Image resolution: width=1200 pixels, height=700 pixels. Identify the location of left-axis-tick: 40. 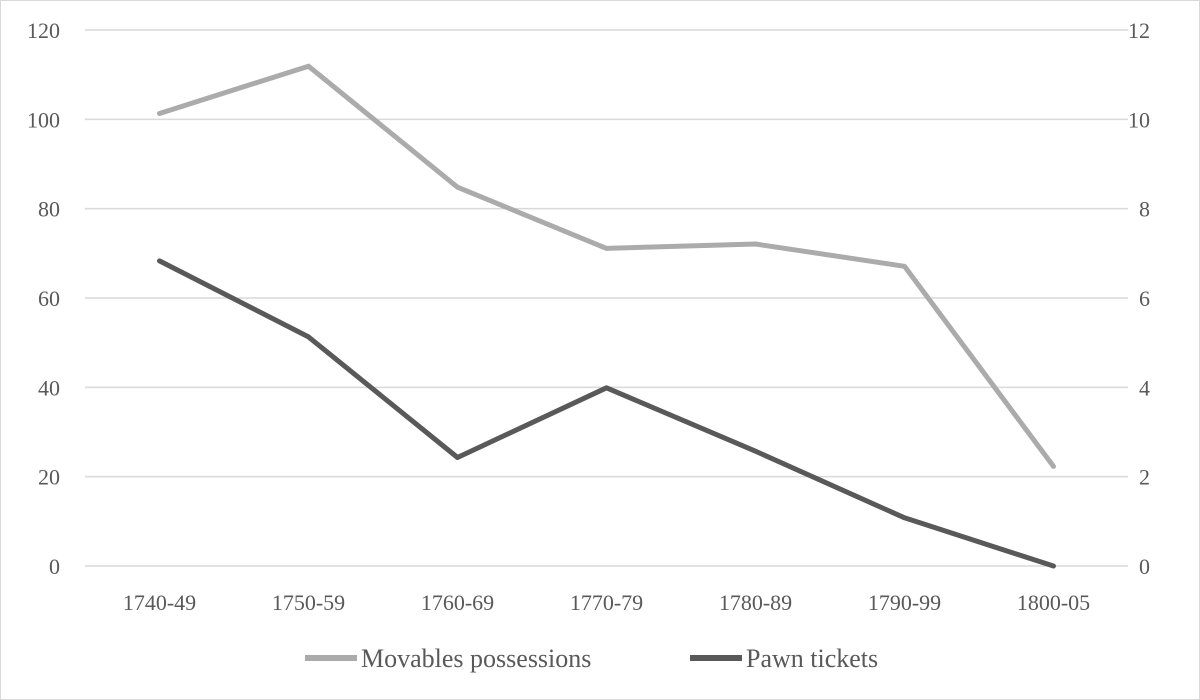
(49, 387).